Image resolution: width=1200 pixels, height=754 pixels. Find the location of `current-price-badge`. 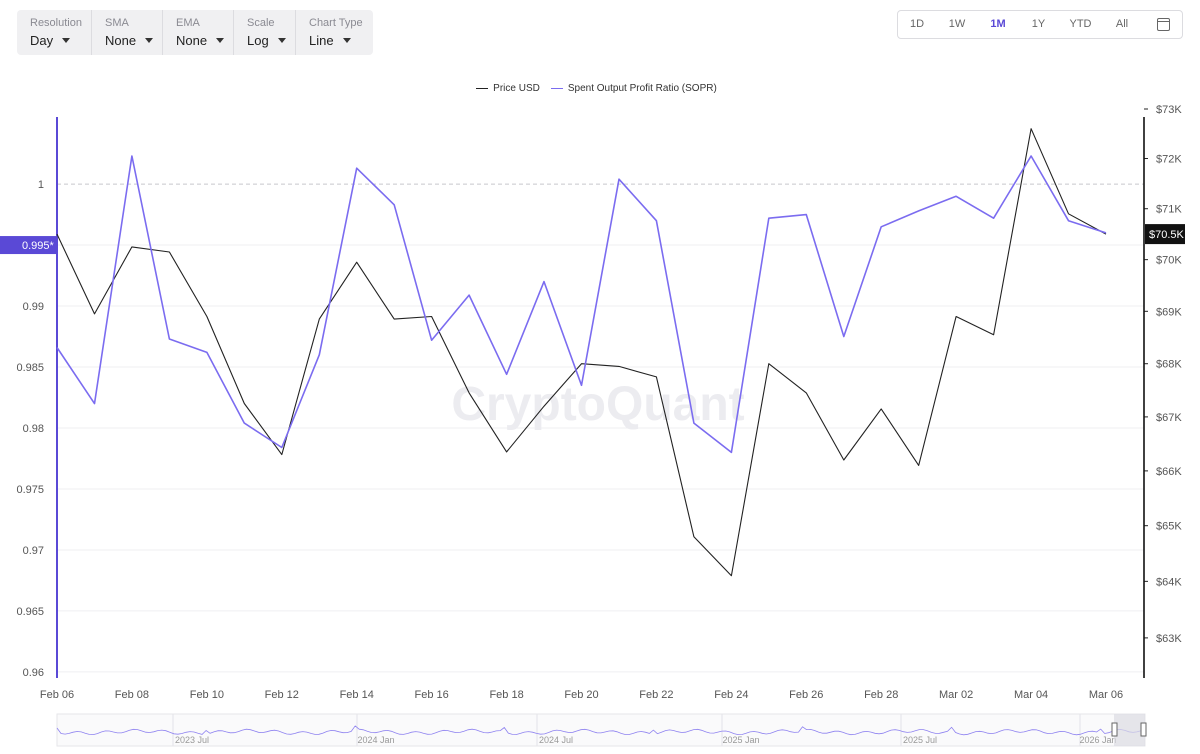

current-price-badge is located at coordinates (1165, 234).